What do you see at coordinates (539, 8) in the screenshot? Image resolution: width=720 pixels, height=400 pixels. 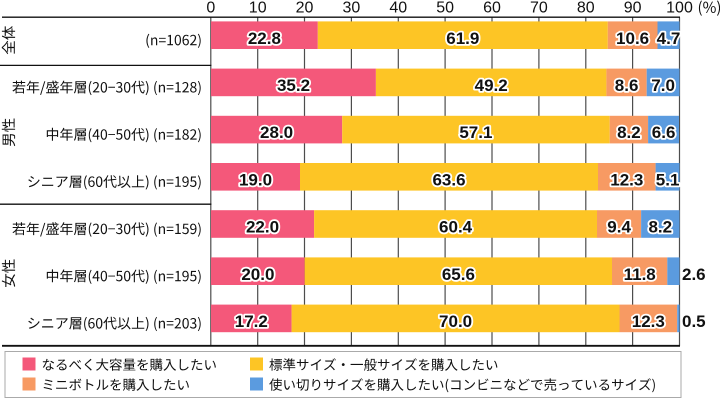 I see `svg-text: 70` at bounding box center [539, 8].